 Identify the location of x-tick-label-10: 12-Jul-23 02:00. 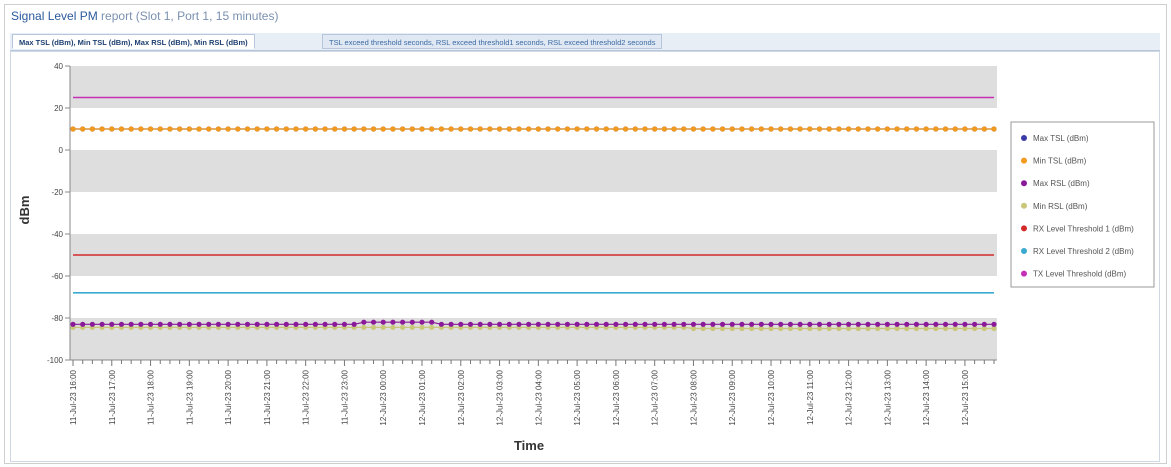
(461, 397).